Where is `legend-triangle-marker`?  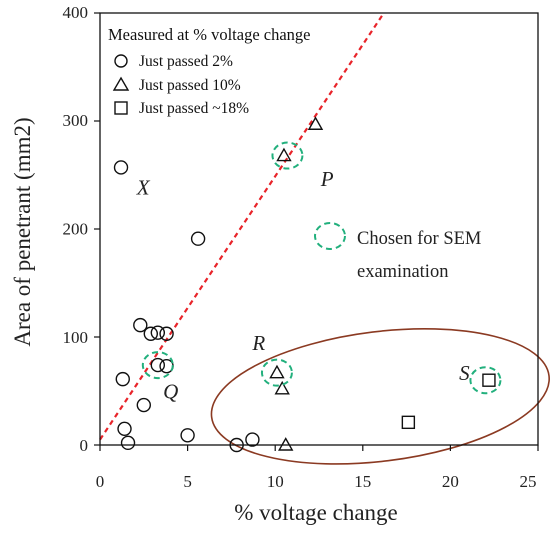
legend-triangle-marker is located at coordinates (121, 83).